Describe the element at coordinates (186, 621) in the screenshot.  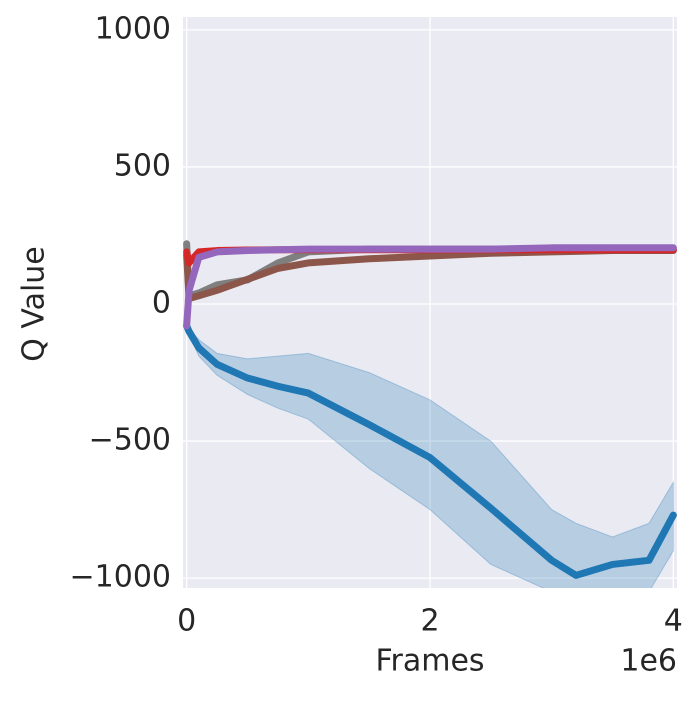
I see `x-tick-label: 0` at that location.